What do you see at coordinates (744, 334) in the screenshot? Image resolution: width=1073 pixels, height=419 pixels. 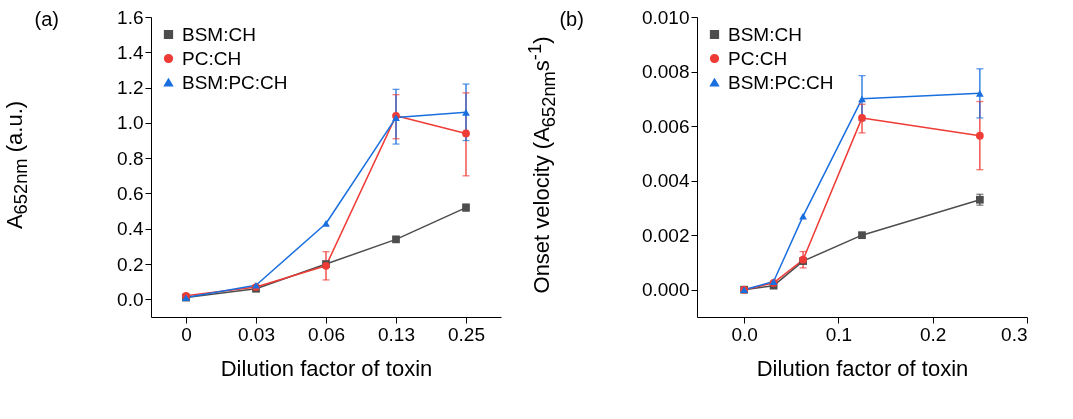 I see `x-tick-label: 0.0` at bounding box center [744, 334].